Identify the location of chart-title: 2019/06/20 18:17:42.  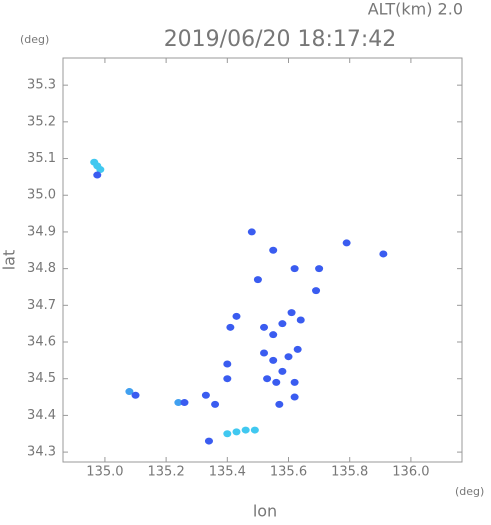
(280, 39).